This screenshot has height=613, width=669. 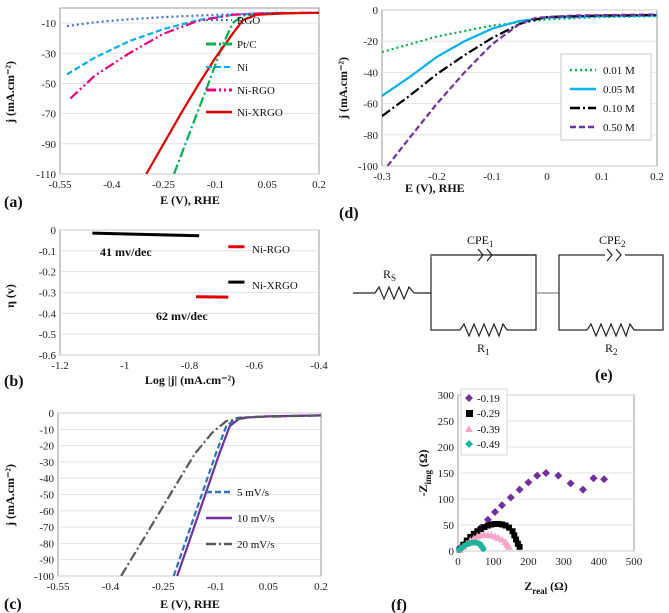 I want to click on y-axis-label: j (mA.cm⁻²), so click(x=343, y=88).